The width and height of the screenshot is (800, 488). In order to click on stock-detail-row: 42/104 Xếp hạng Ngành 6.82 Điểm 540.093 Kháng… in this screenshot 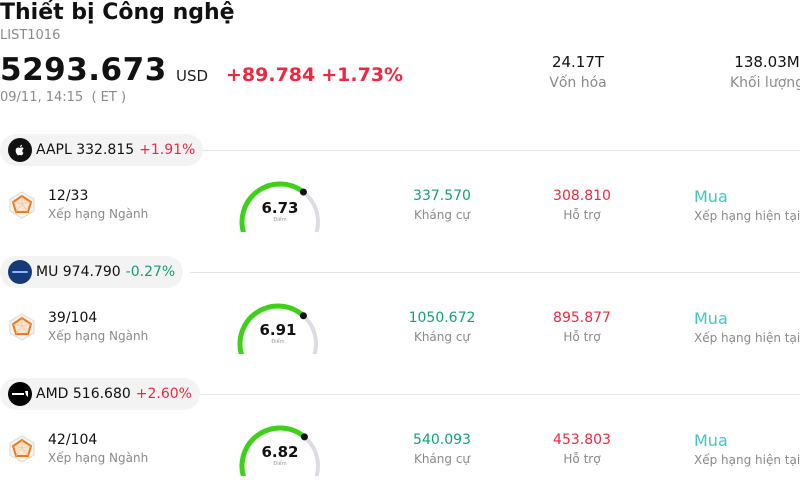, I will do `click(400, 454)`.